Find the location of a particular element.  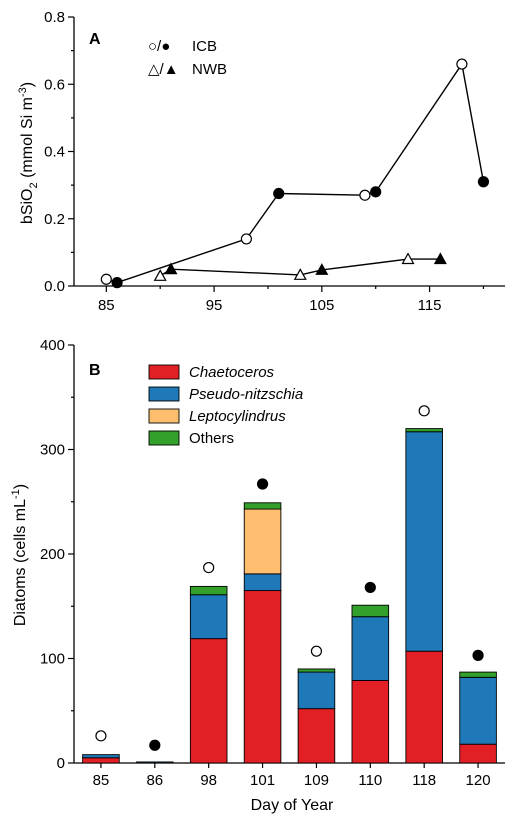

panel-b-y-axis-title: Diatoms (cells mL-1) is located at coordinates (19, 555).